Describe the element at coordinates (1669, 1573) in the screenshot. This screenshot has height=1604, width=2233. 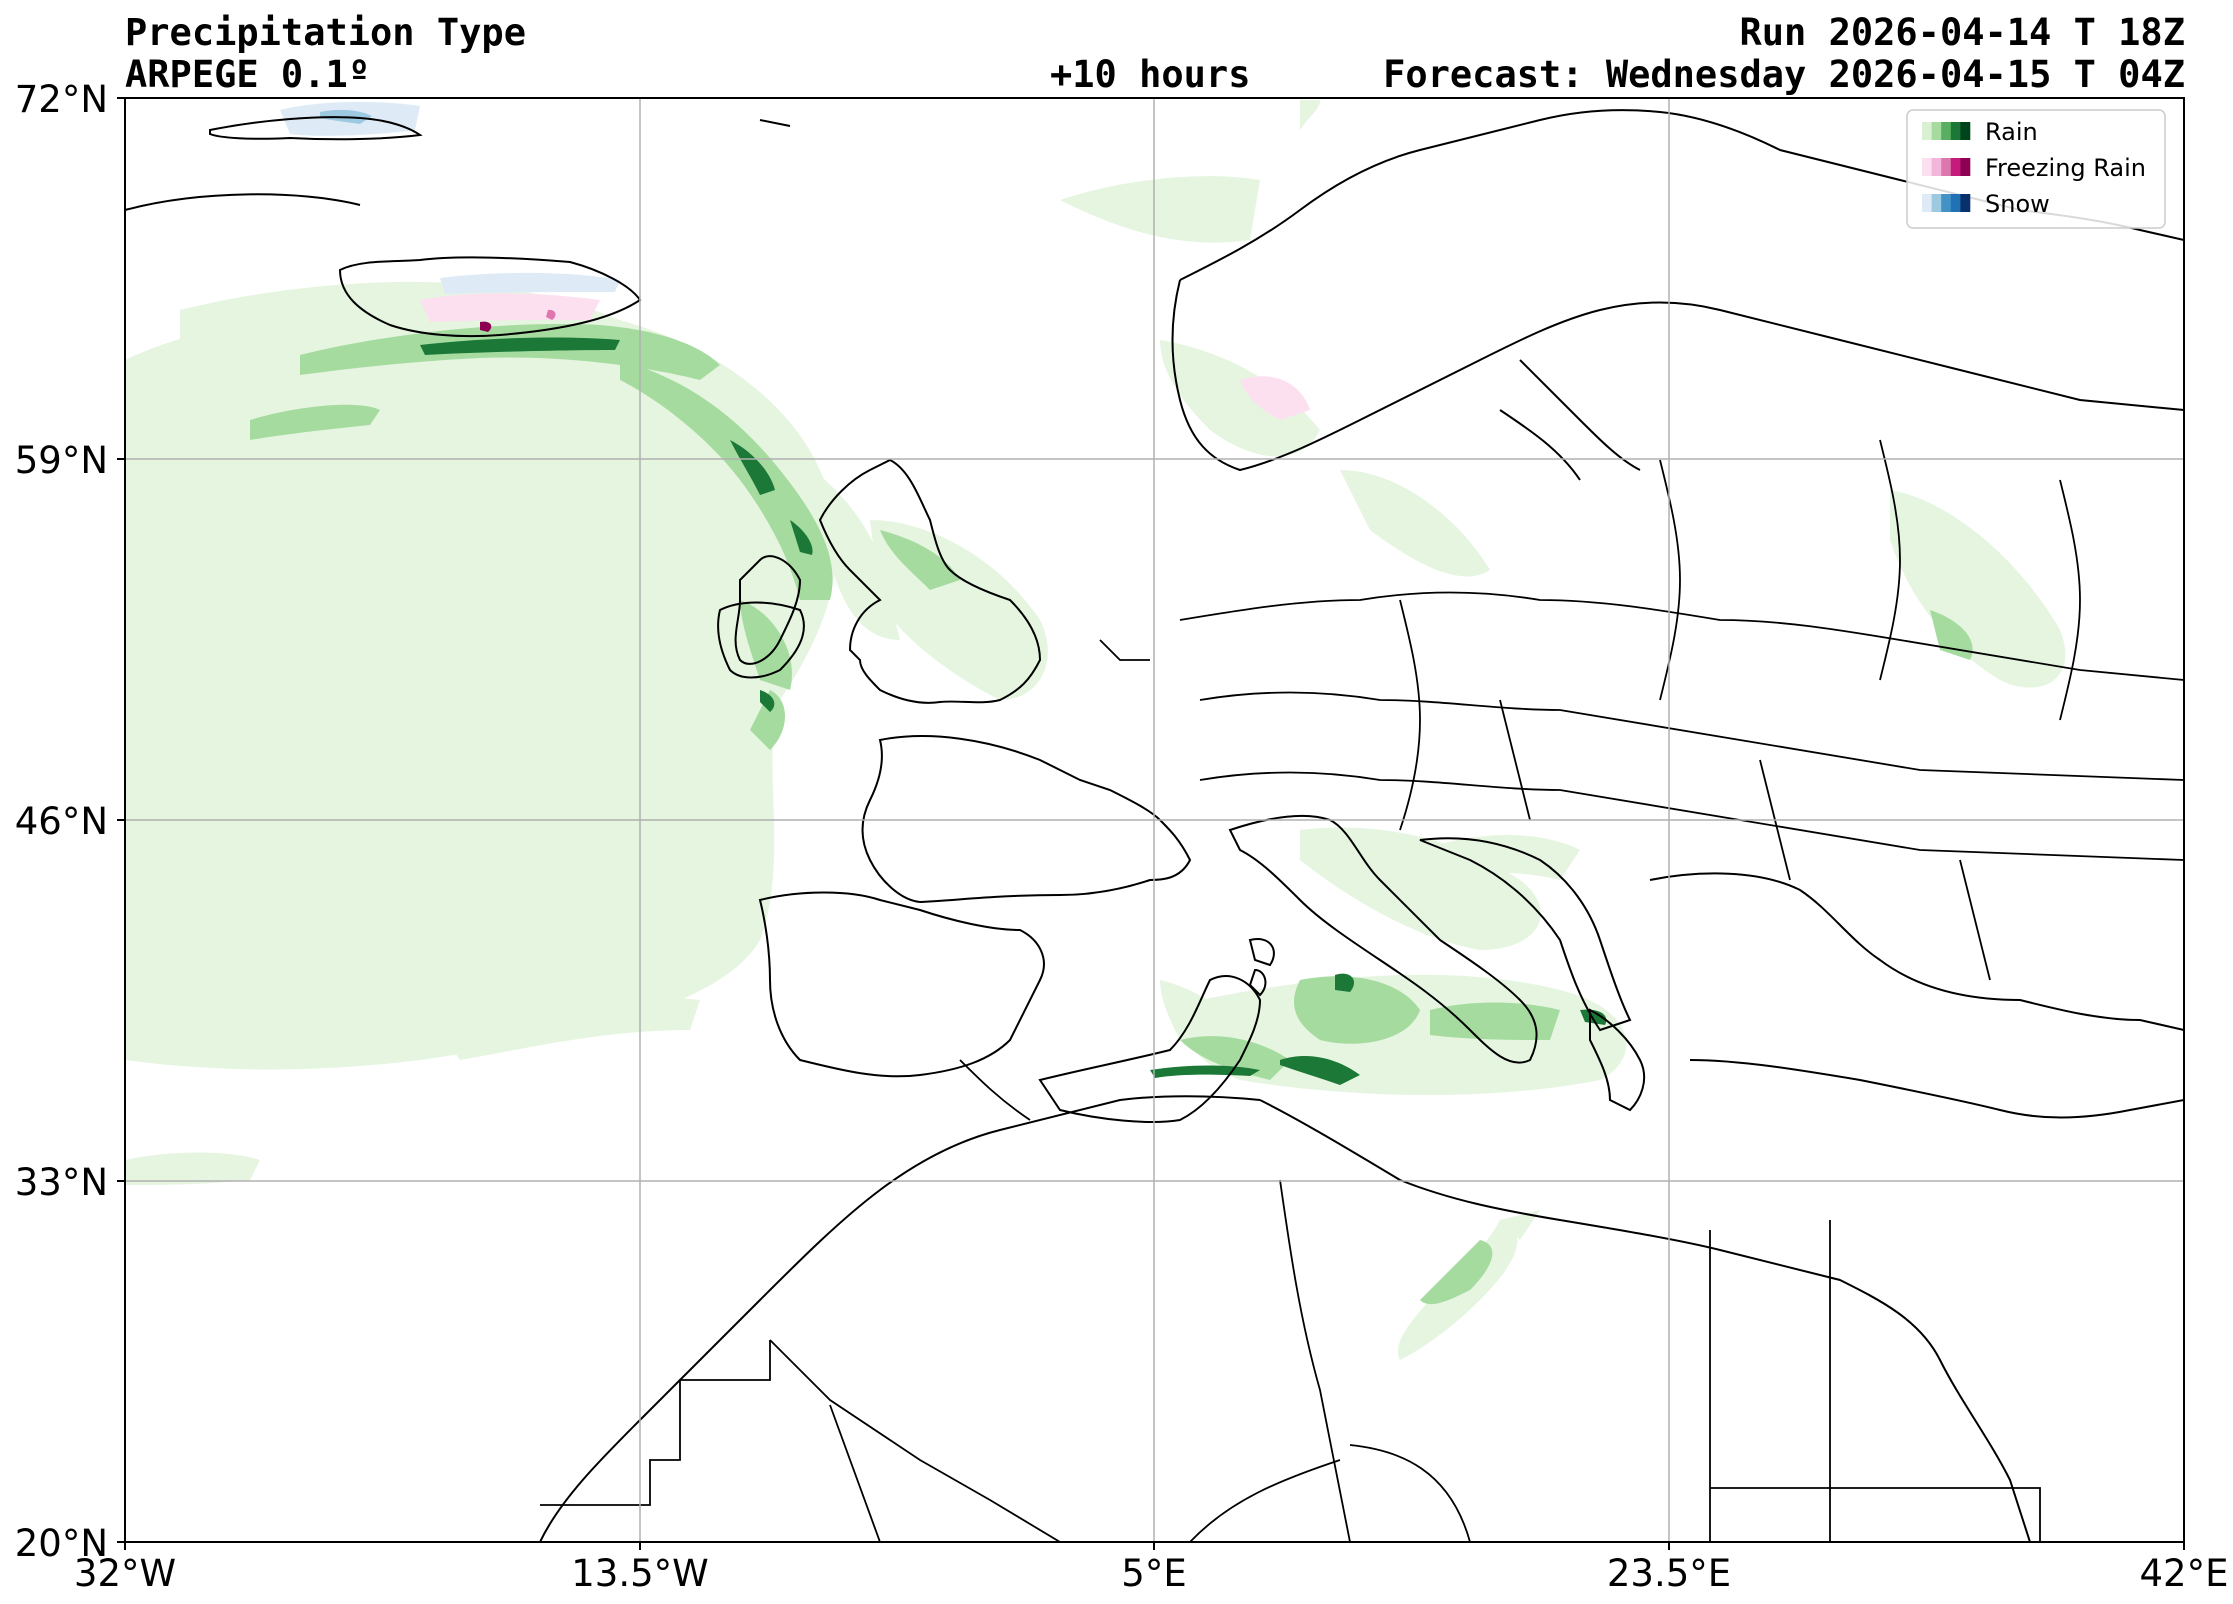
I see `lon-label-23-5e: 23.5°E` at that location.